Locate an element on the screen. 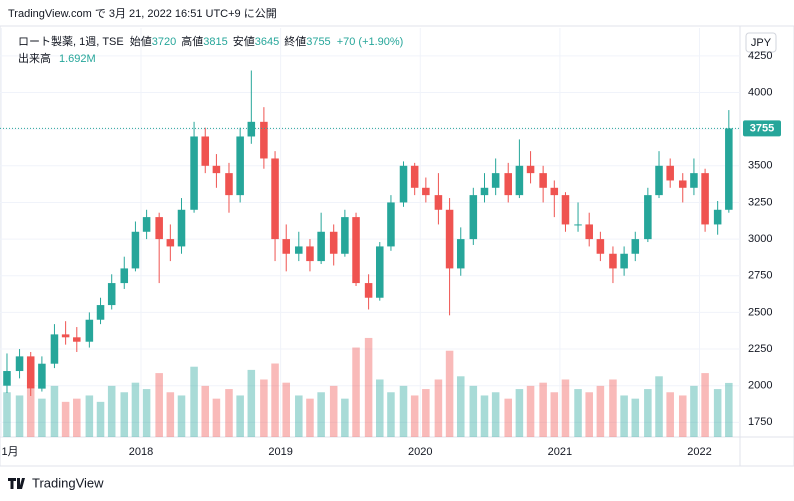 The image size is (794, 501). x-tick-label: 2022 is located at coordinates (699, 452).